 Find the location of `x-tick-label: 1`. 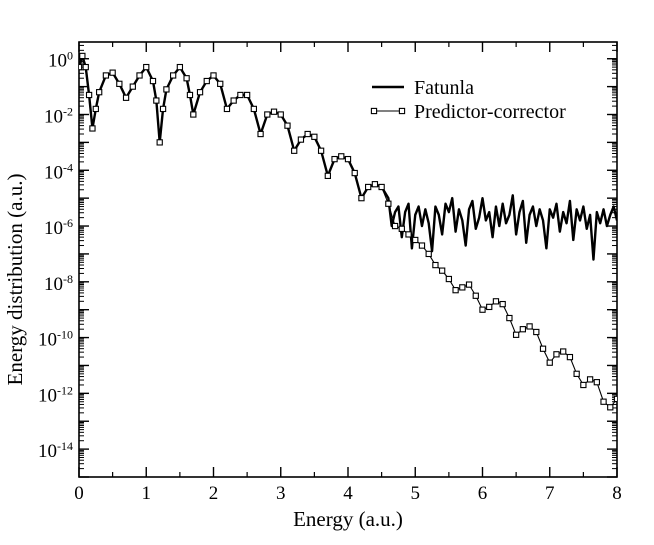

x-tick-label: 1 is located at coordinates (147, 493).